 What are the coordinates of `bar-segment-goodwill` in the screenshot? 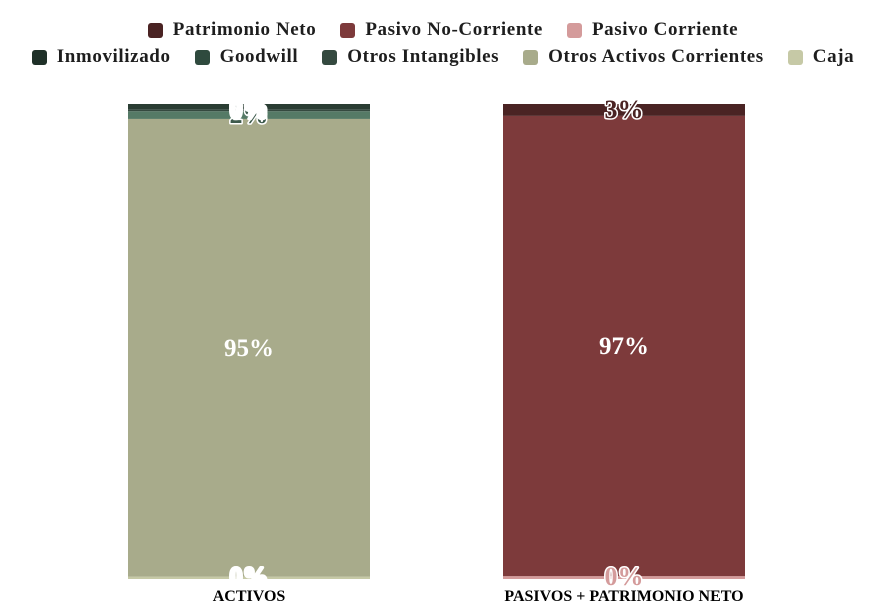 It's located at (249, 115).